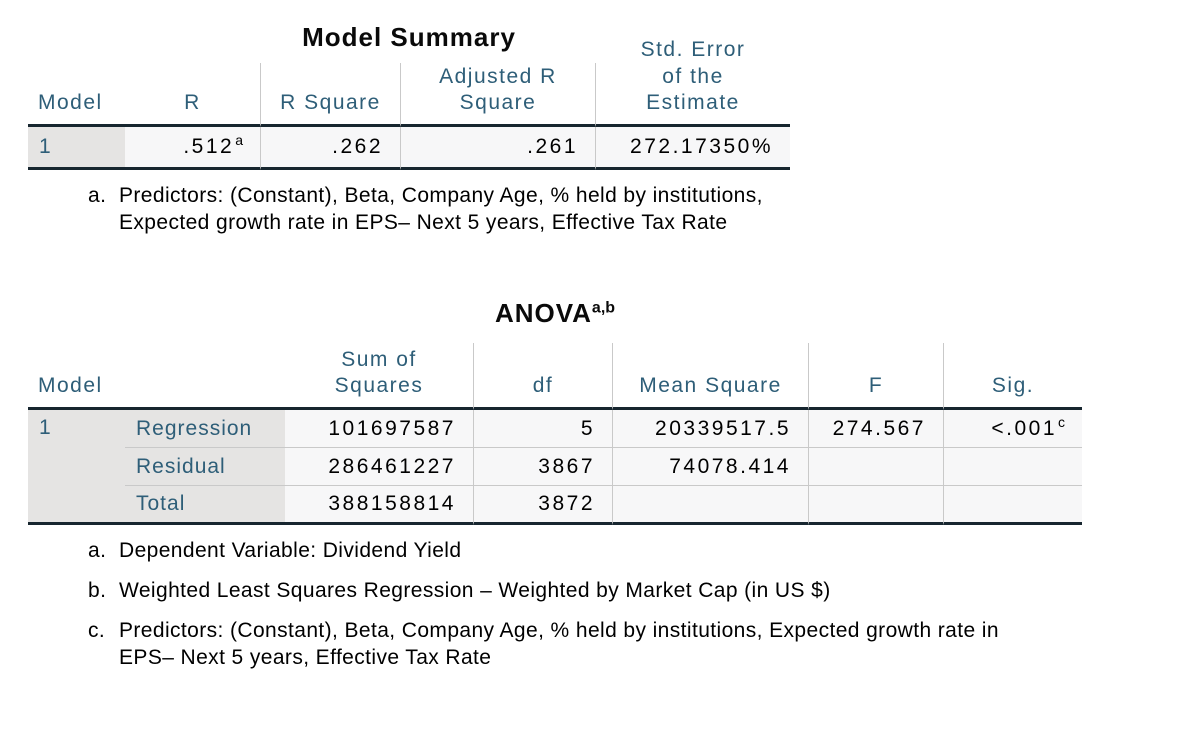  What do you see at coordinates (205, 428) in the screenshot?
I see `anova-row-label: Regression` at bounding box center [205, 428].